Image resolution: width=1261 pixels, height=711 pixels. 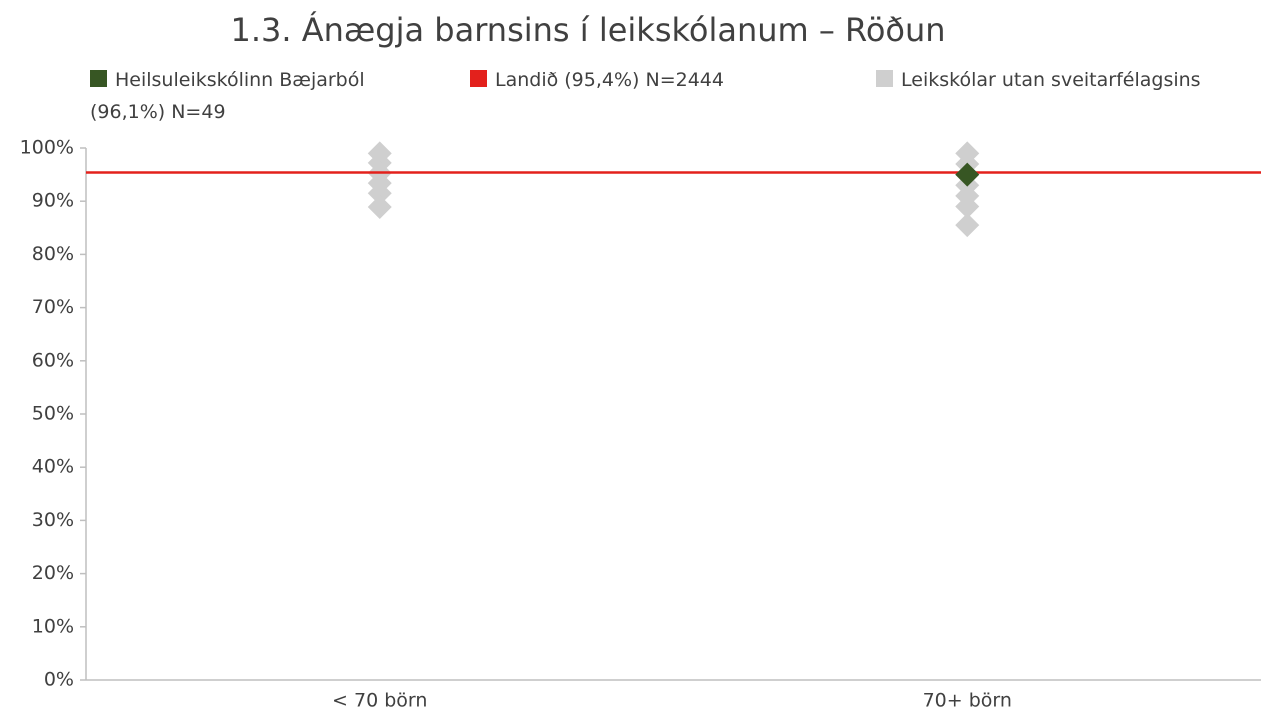 What do you see at coordinates (967, 700) in the screenshot?
I see `x-tick-label: 70+ börn` at bounding box center [967, 700].